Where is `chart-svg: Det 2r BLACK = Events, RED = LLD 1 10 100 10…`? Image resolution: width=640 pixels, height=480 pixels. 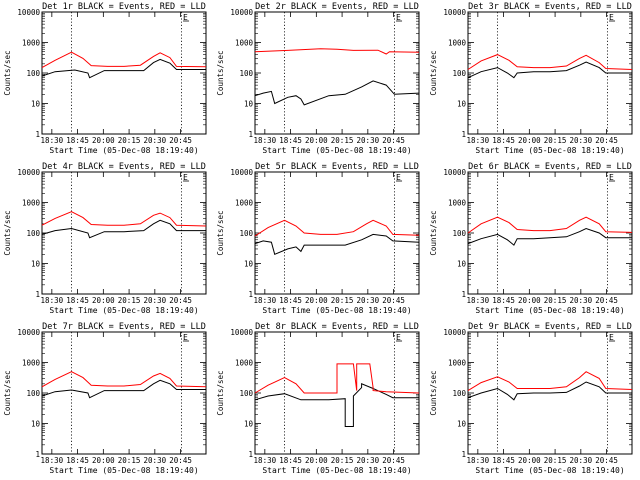
chart-svg: Det 2r BLACK = Events, RED = LLD 1 10 100 10… is located at coordinates (318, 78).